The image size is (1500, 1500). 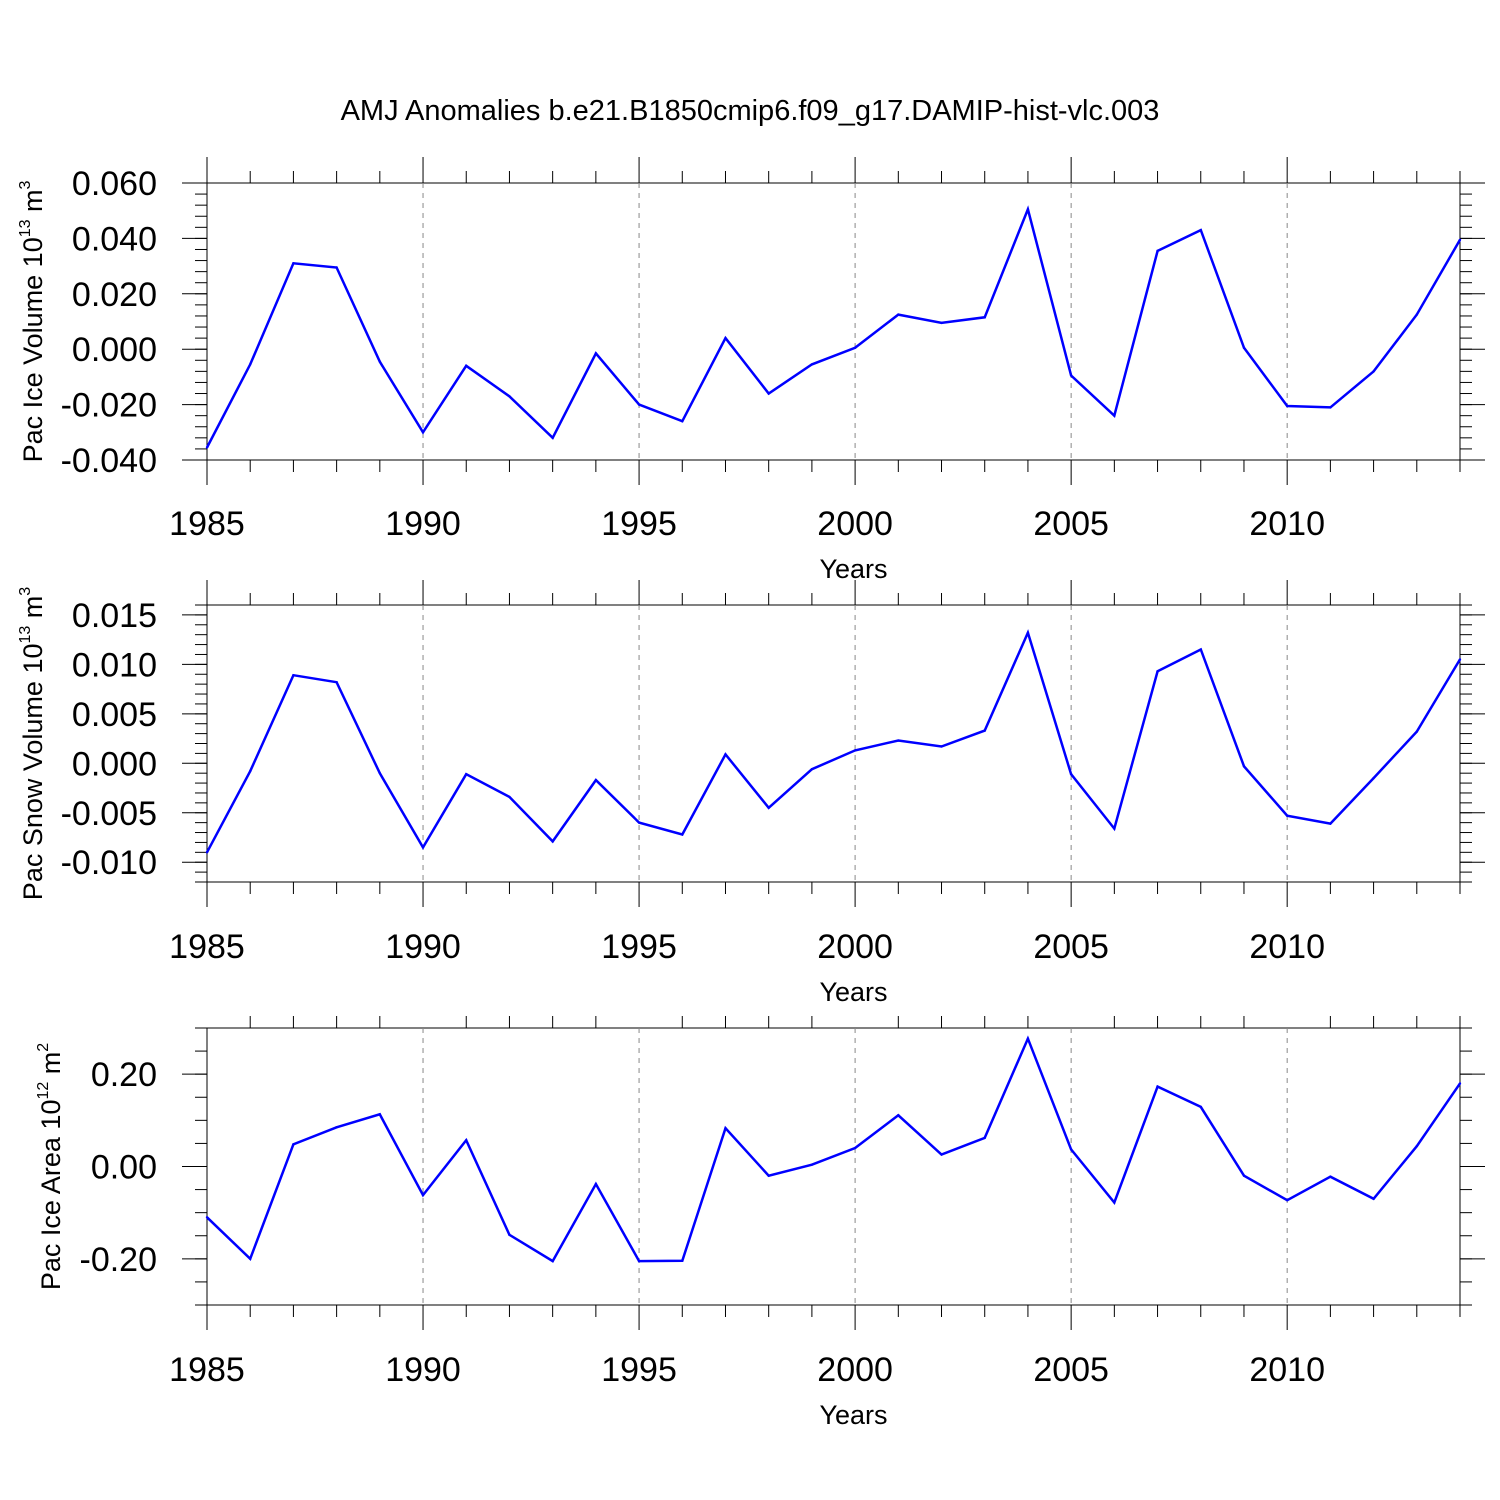 I want to click on y-tick-label: -0.005, so click(x=109, y=814).